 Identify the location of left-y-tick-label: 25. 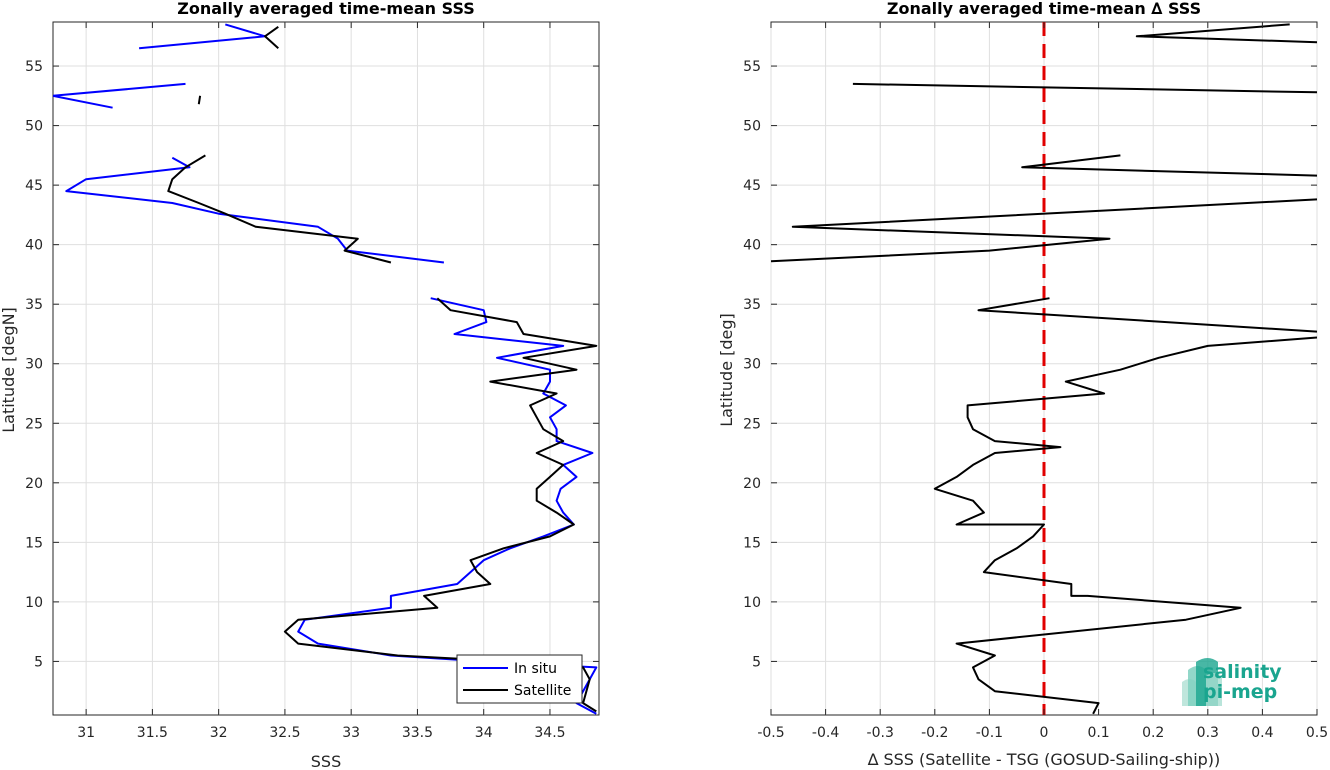
(34, 424).